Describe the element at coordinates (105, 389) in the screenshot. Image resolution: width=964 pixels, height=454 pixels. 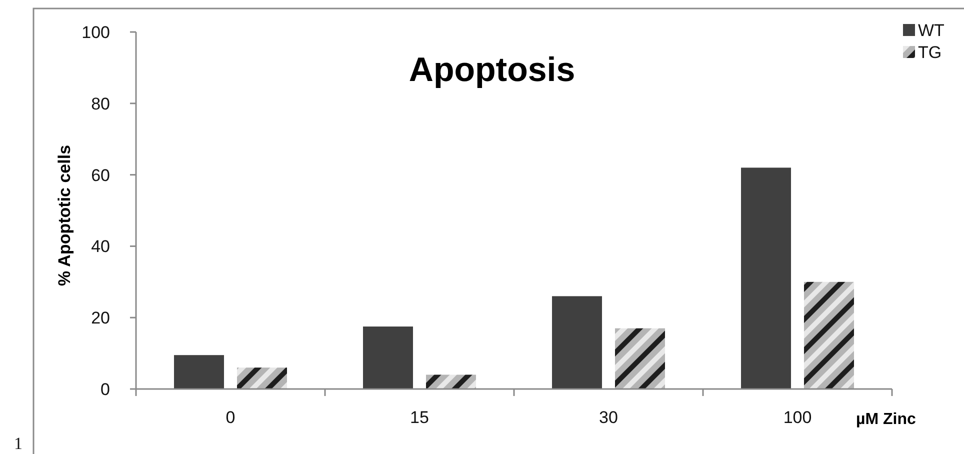
I see `y-tick-label: 0` at that location.